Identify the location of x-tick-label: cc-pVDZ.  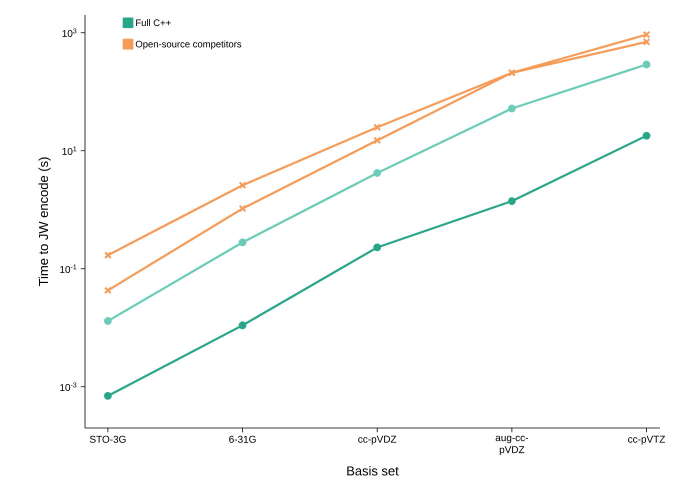
(377, 440).